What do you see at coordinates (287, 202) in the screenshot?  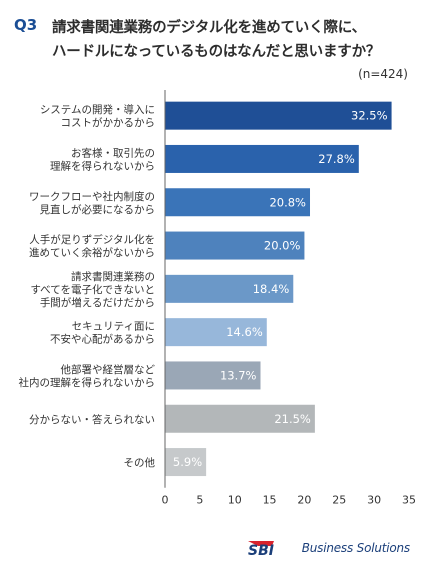 I see `value-label-3: 20.8%` at bounding box center [287, 202].